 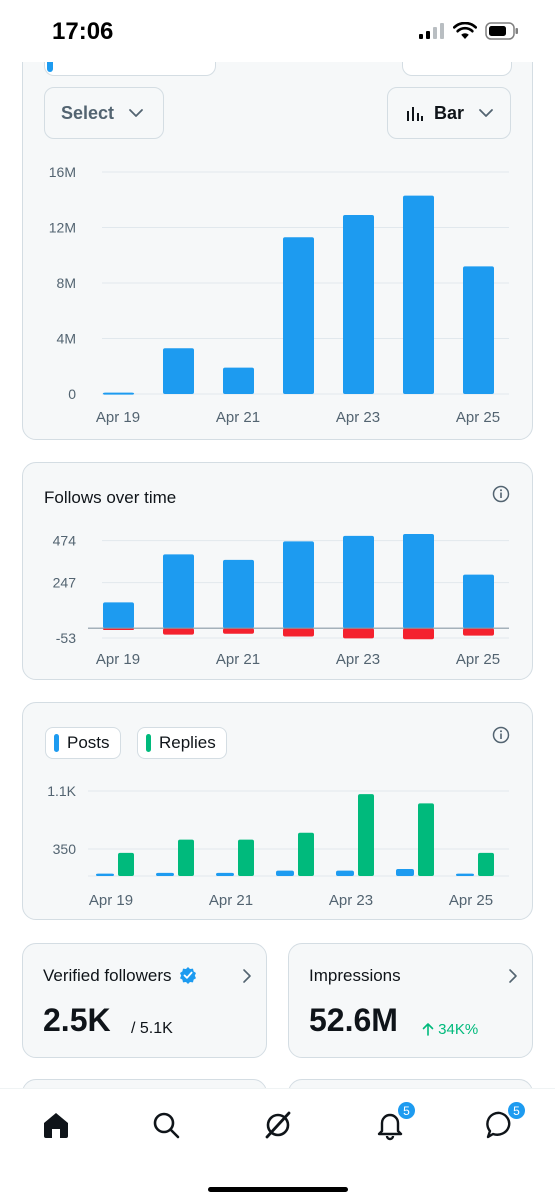 What do you see at coordinates (428, 1029) in the screenshot?
I see `arrow-up-icon` at bounding box center [428, 1029].